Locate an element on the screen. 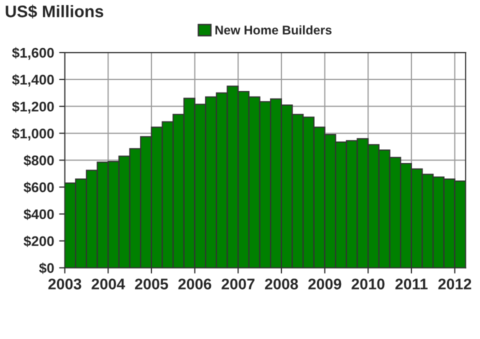 This screenshot has width=480, height=339. y-tick-label: $800 is located at coordinates (39, 160).